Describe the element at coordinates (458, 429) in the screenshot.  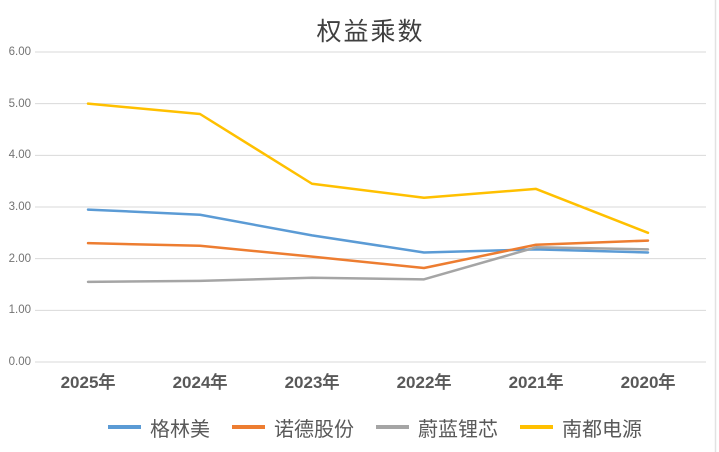
I see `legend-label: 蔚蓝锂芯` at that location.